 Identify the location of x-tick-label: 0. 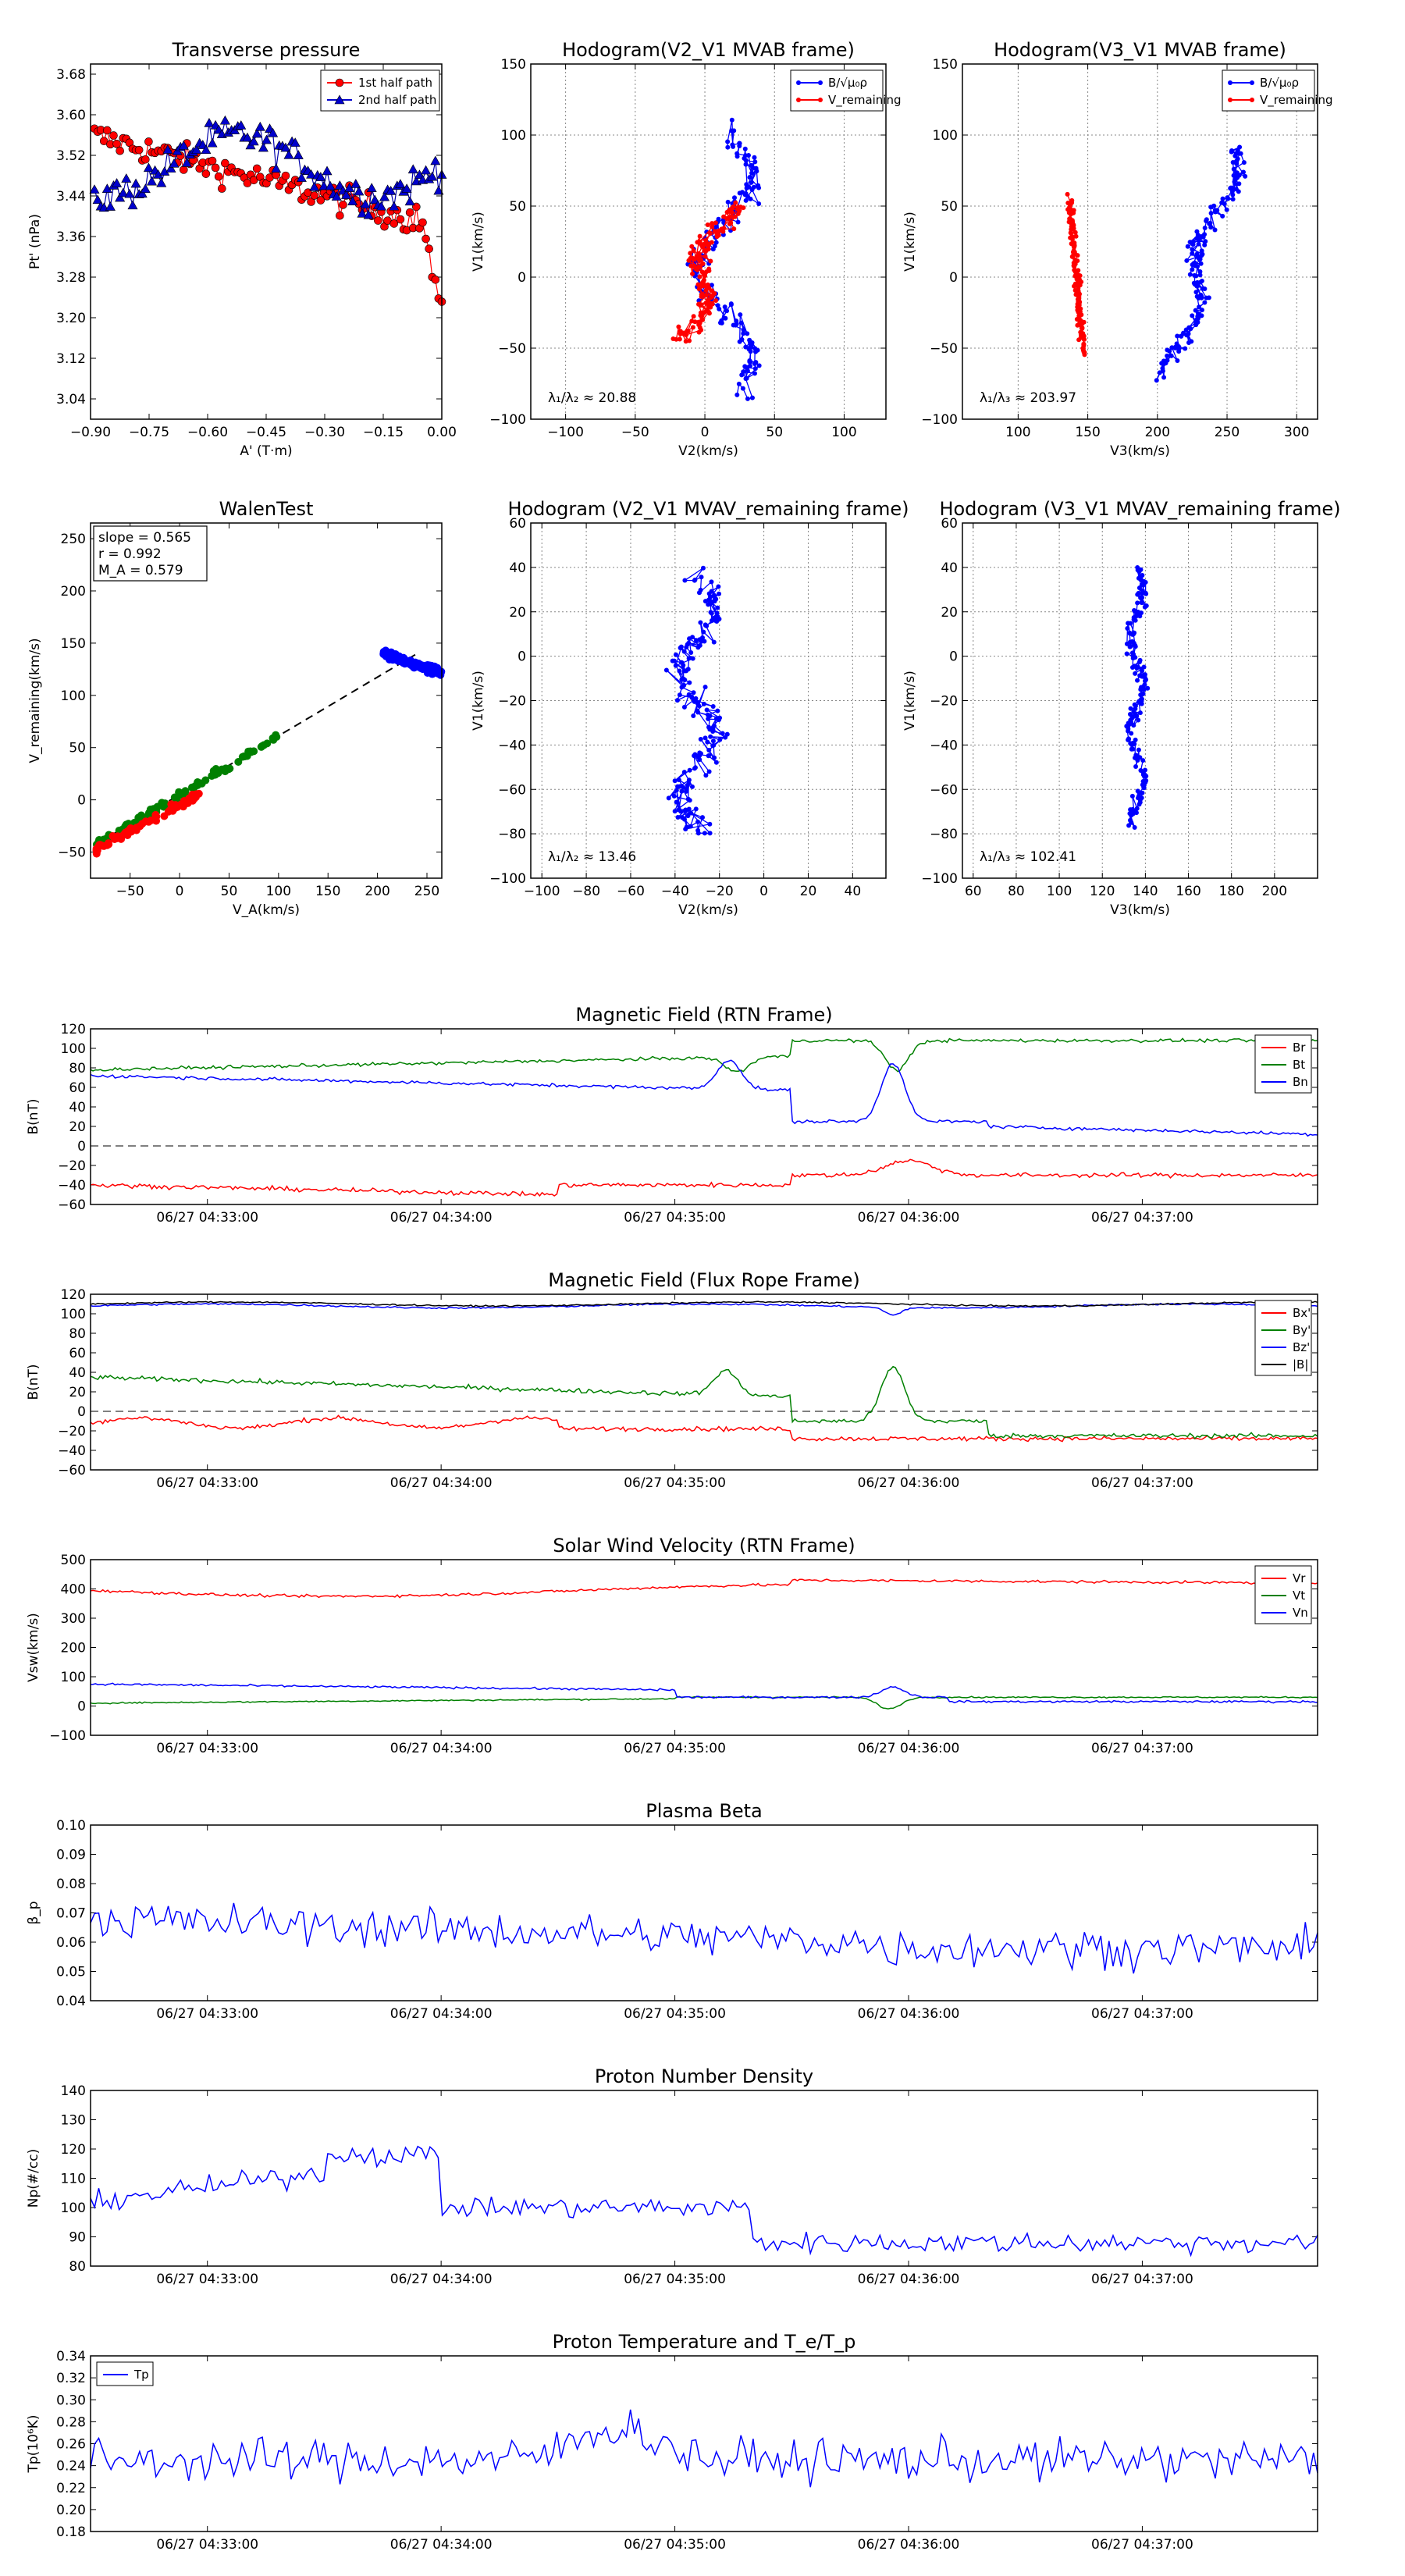
(180, 891).